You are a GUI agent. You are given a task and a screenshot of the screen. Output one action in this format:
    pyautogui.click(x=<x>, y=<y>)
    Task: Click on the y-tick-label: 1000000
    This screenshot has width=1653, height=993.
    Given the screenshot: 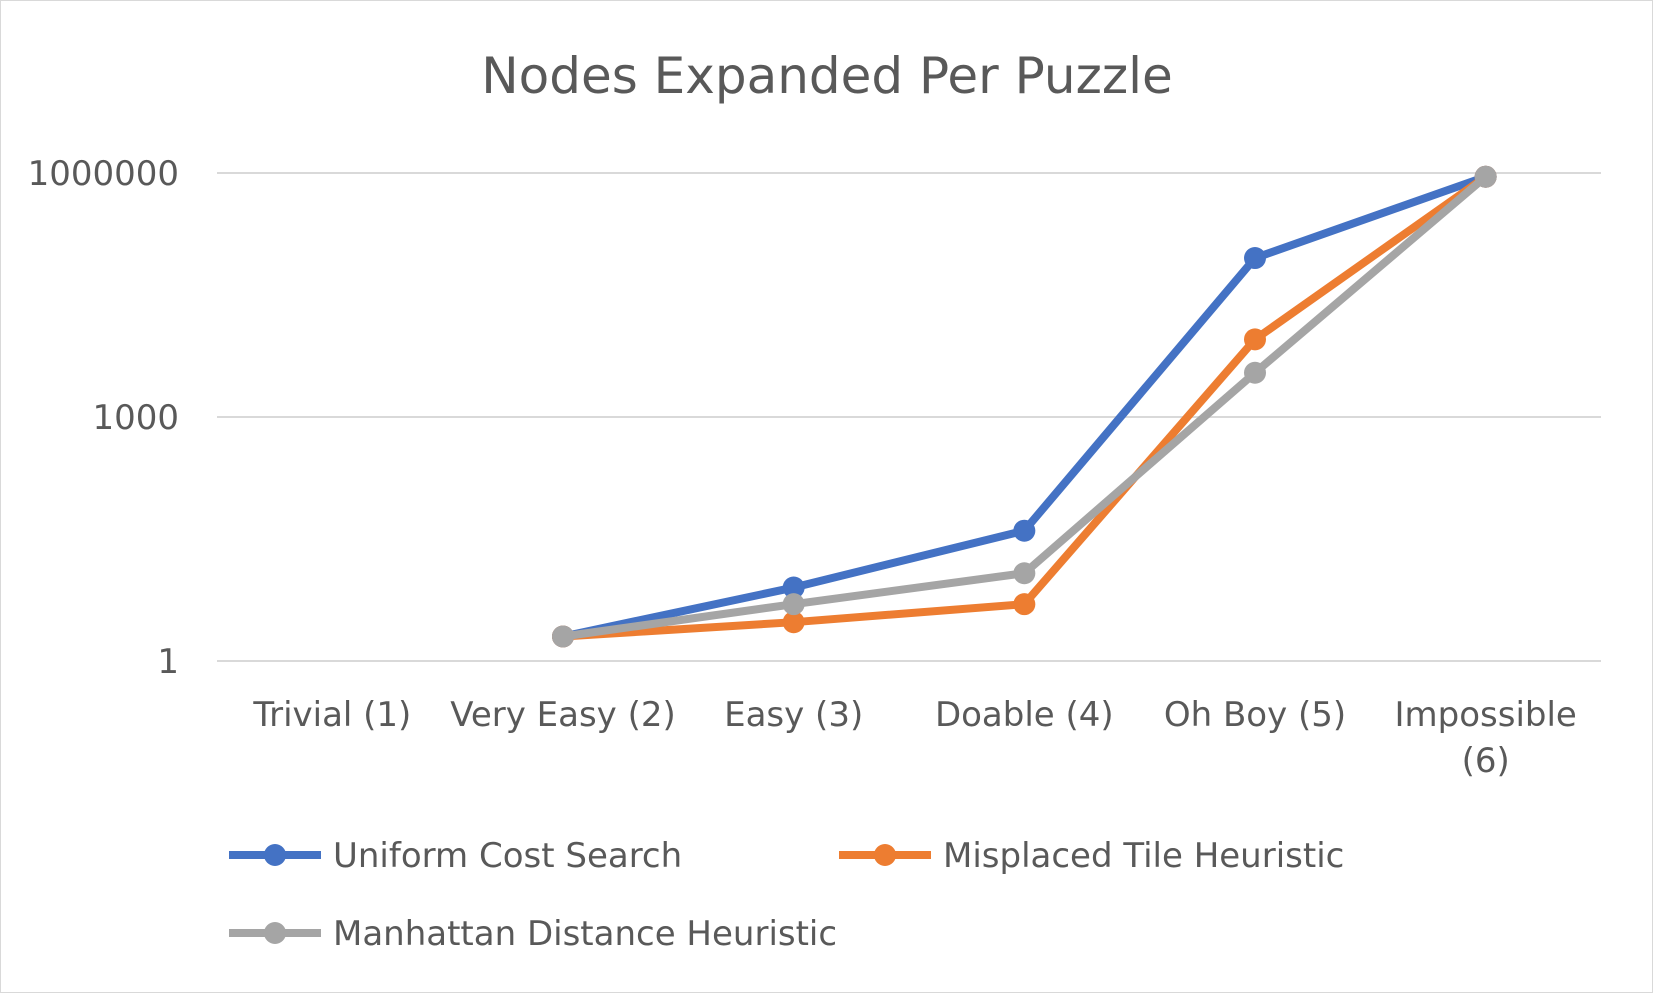 What is the action you would take?
    pyautogui.click(x=103, y=174)
    